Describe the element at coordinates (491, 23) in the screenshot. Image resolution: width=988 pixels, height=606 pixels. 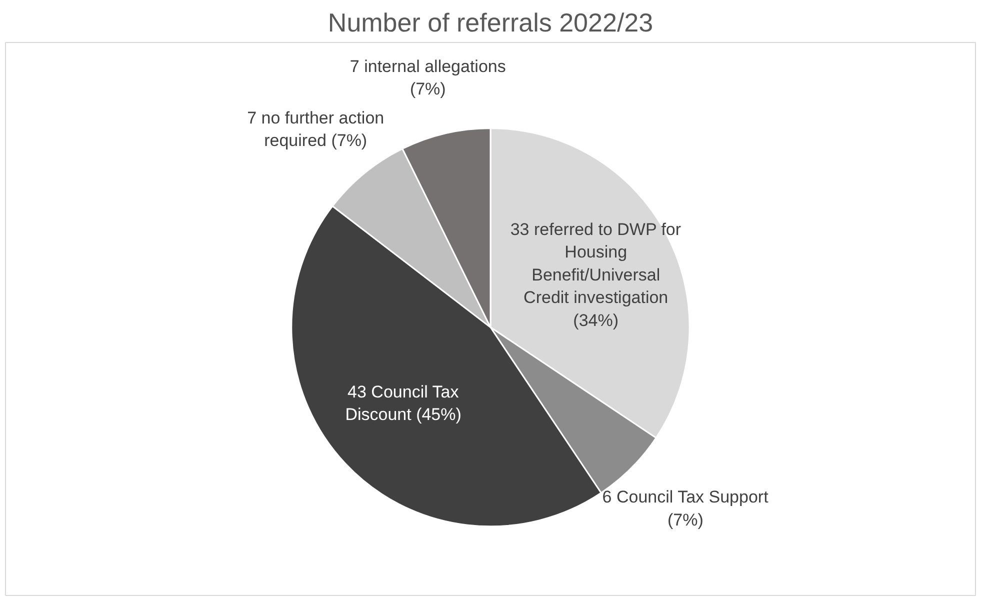
I see `chart-title: Number of referrals 2022/23` at that location.